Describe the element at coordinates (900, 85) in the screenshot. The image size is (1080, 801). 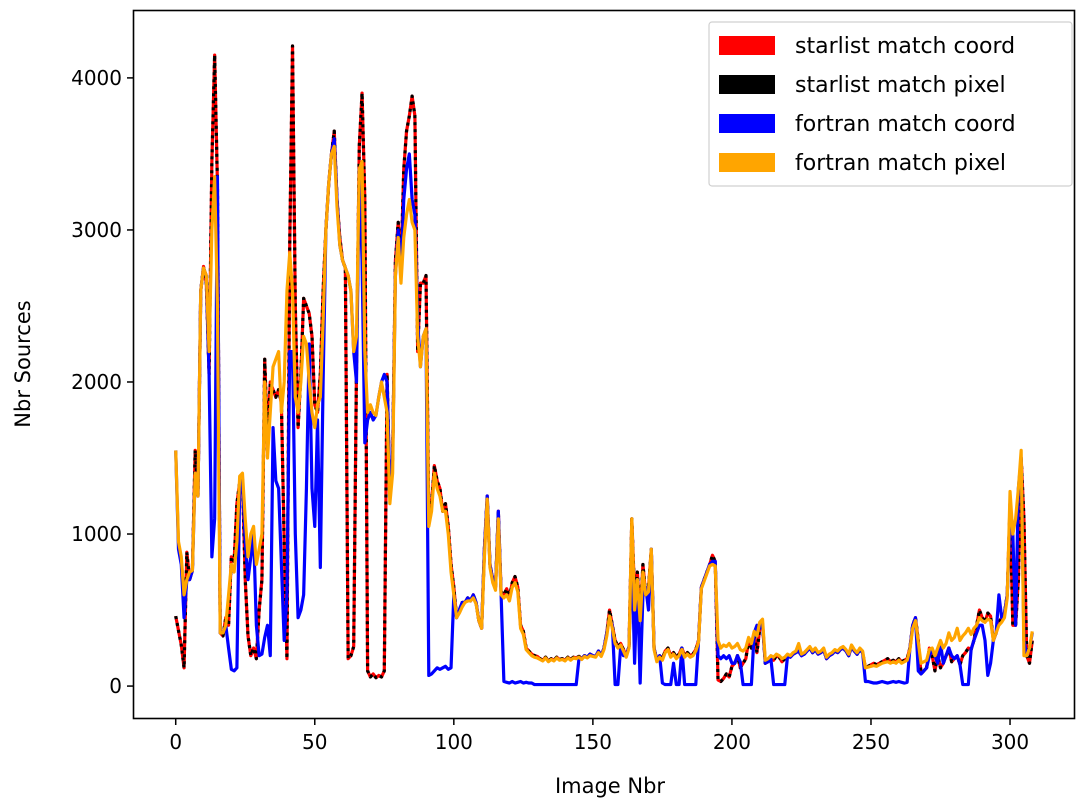
I see `legend-label: starlist match pixel` at that location.